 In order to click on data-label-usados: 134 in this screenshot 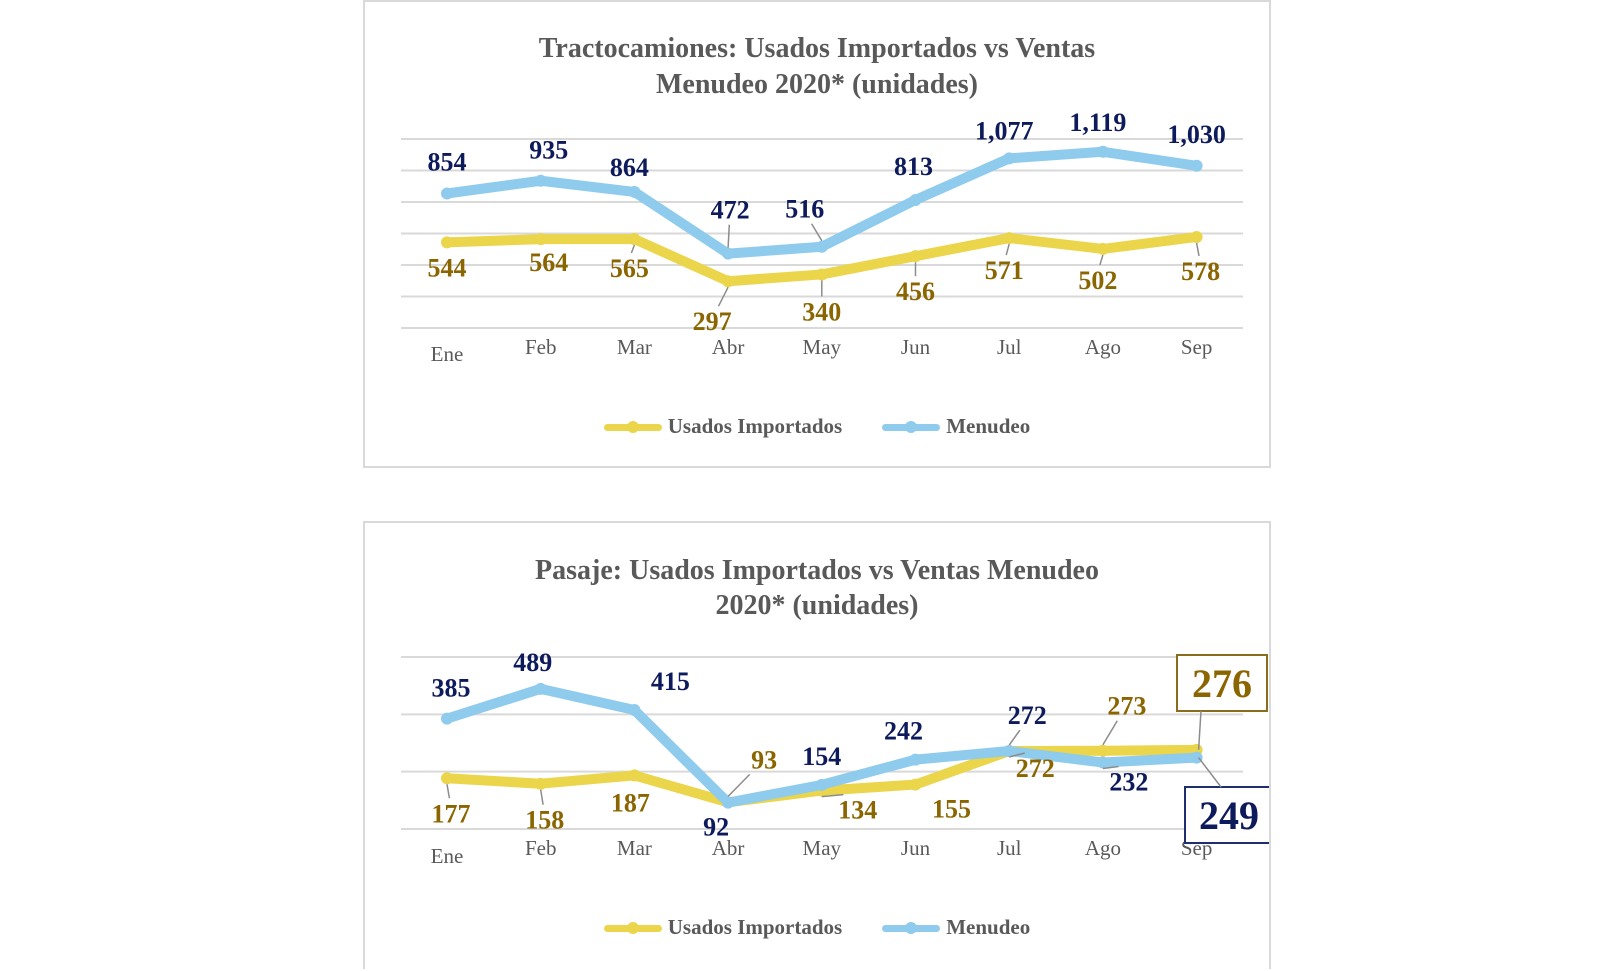, I will do `click(857, 810)`.